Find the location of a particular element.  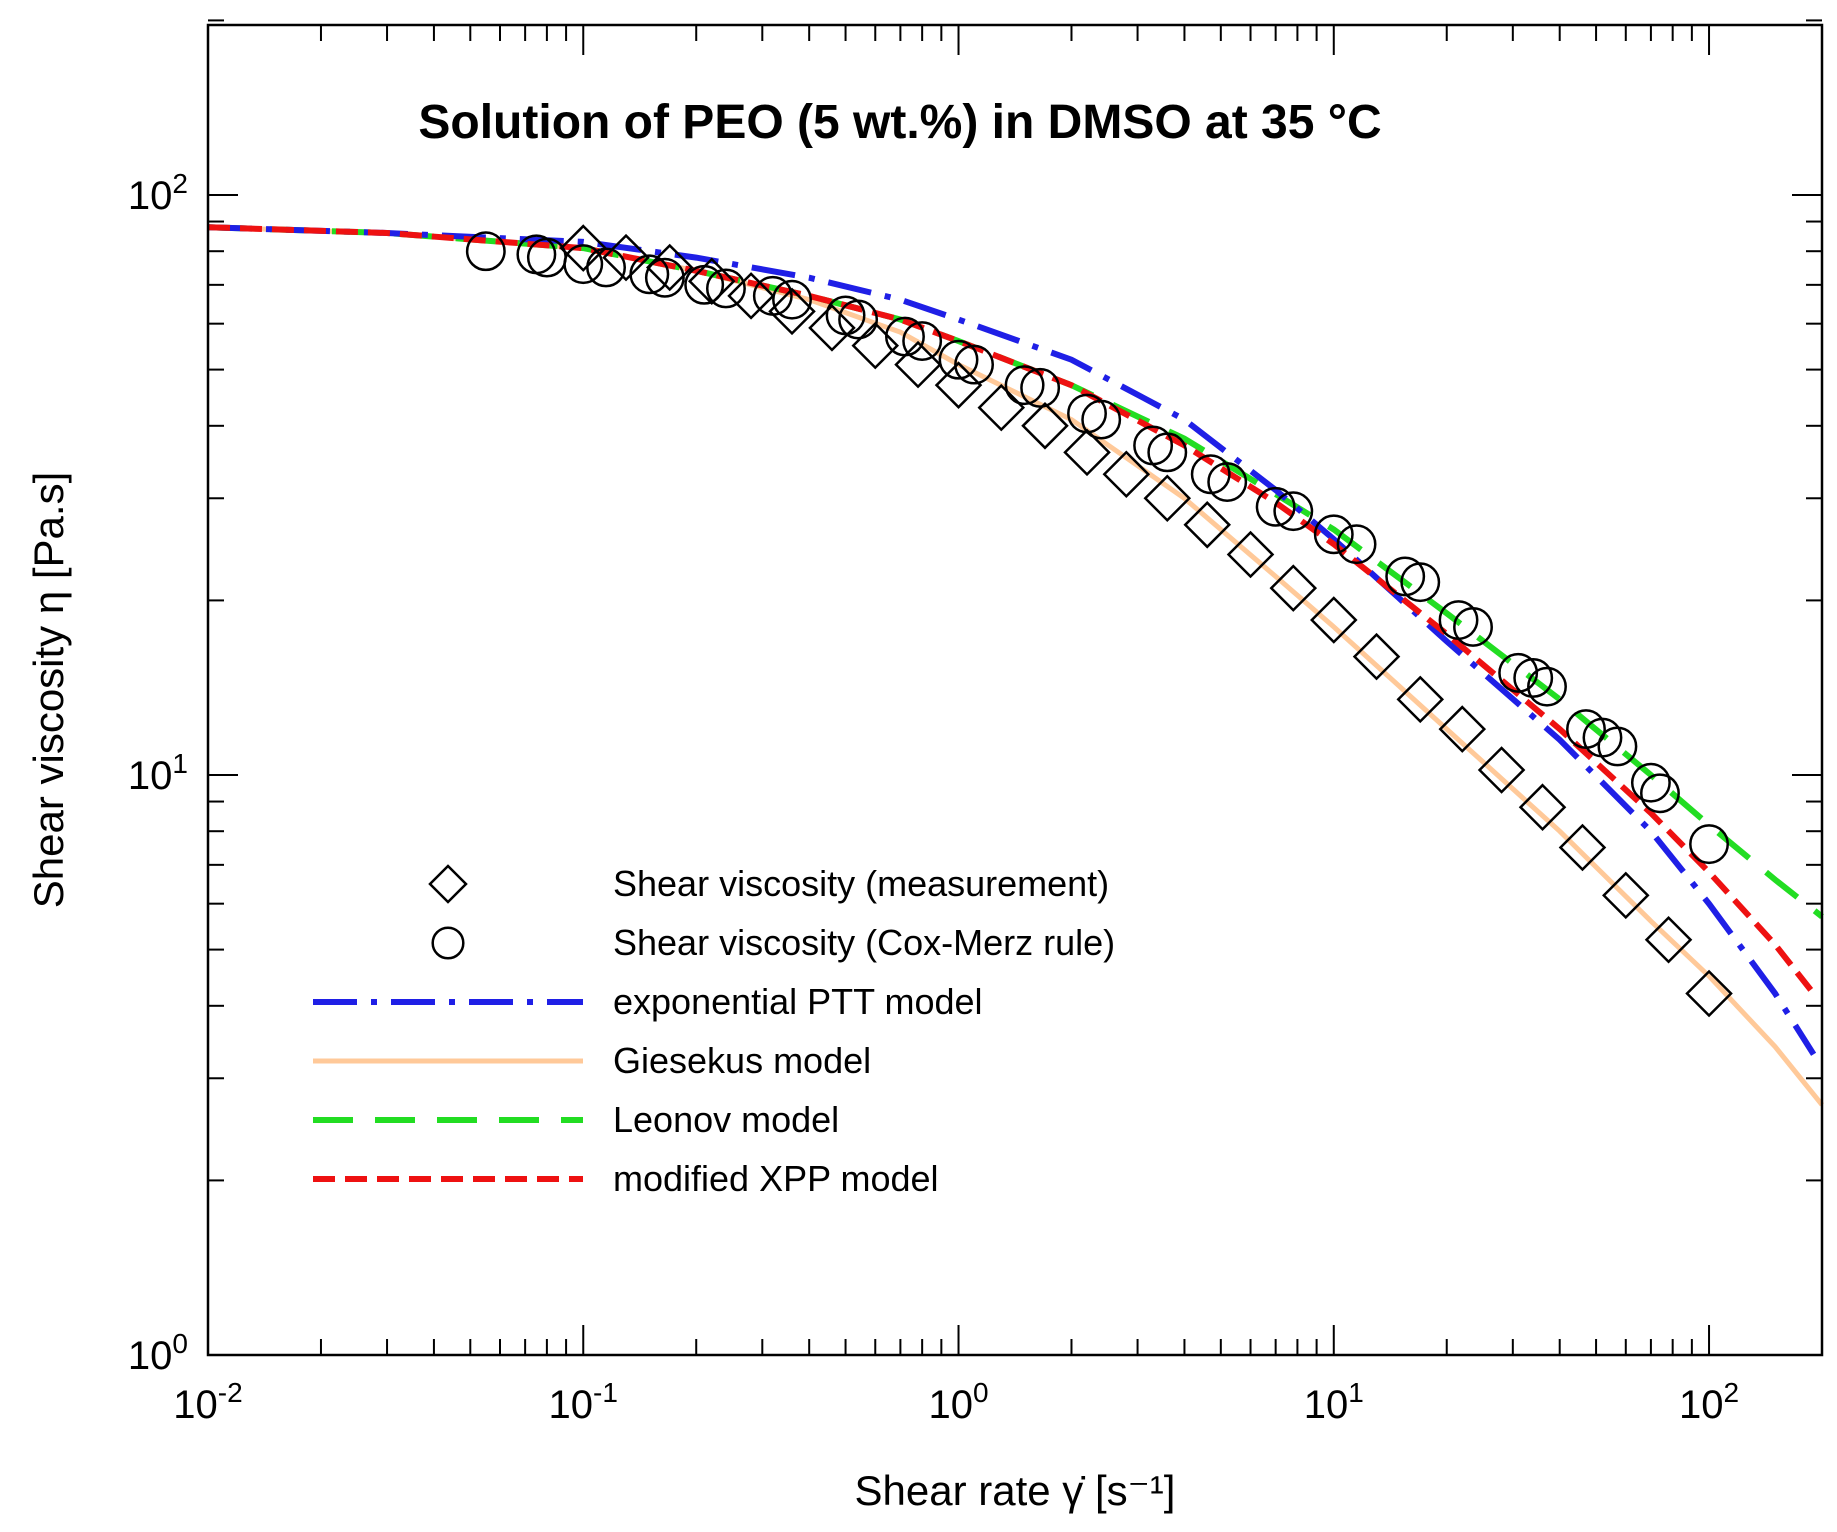

y-tick-label: 10⁰ is located at coordinates (158, 1353).